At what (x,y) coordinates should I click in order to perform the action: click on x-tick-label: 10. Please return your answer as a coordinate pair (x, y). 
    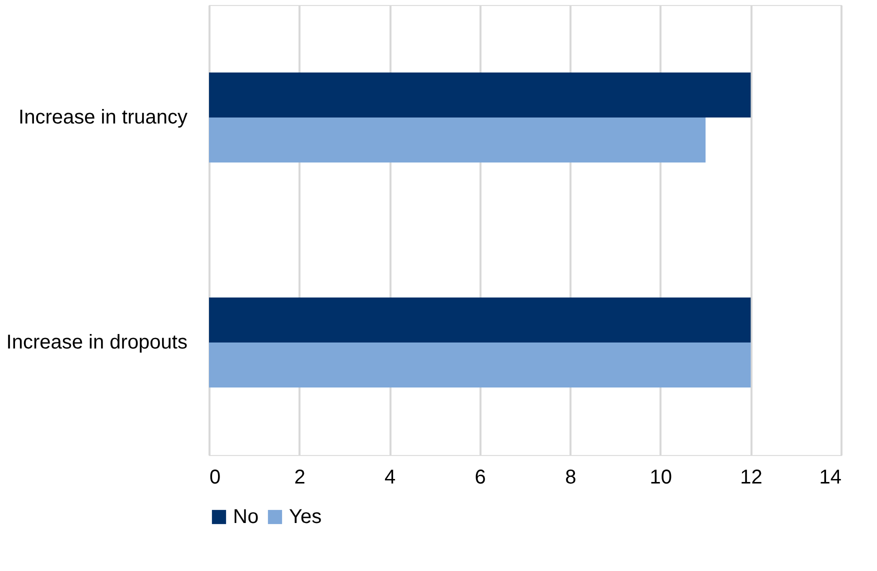
    Looking at the image, I should click on (661, 477).